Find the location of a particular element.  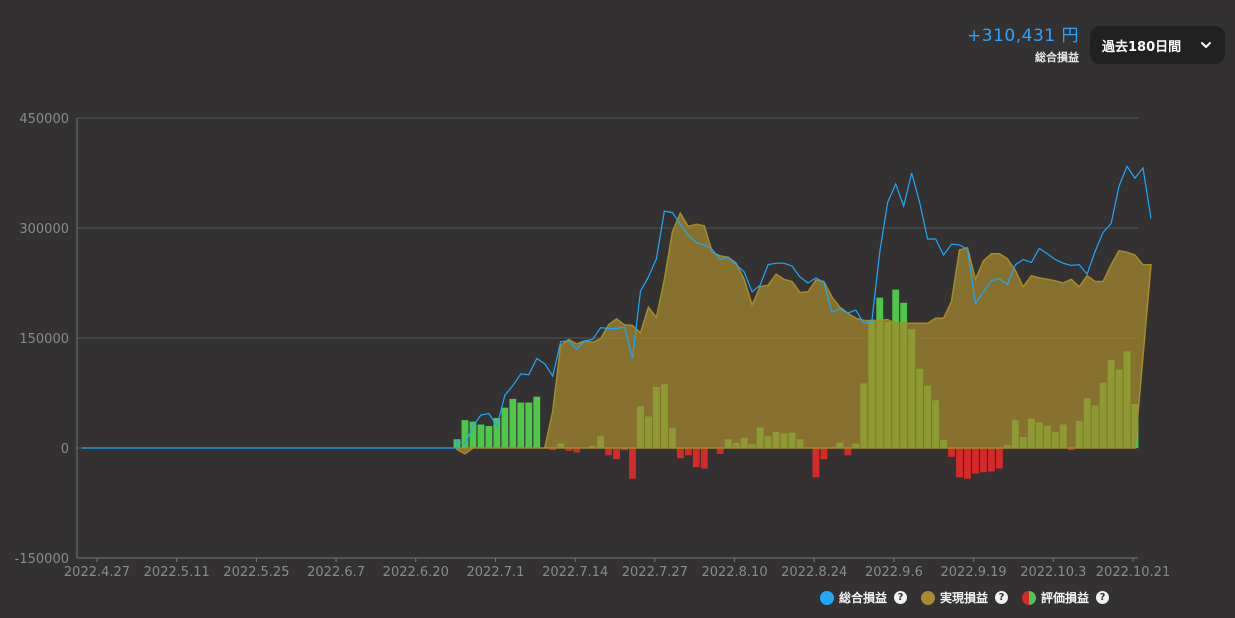

legend-total-label: 総合損益 is located at coordinates (862, 598).